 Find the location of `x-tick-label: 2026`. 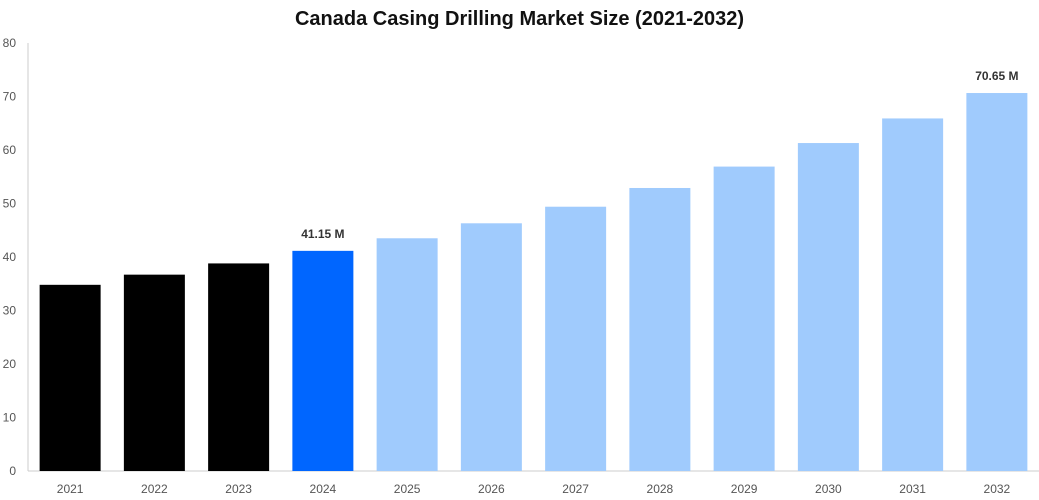

x-tick-label: 2026 is located at coordinates (491, 489).